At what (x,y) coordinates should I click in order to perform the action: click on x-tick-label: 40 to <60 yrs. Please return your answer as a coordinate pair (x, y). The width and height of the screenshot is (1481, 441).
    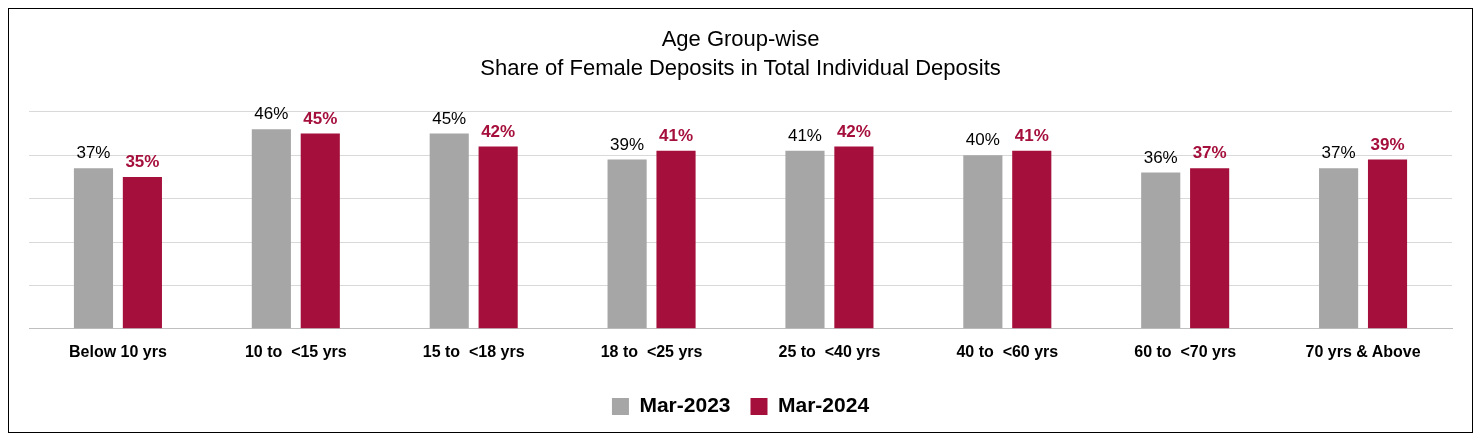
    Looking at the image, I should click on (1007, 351).